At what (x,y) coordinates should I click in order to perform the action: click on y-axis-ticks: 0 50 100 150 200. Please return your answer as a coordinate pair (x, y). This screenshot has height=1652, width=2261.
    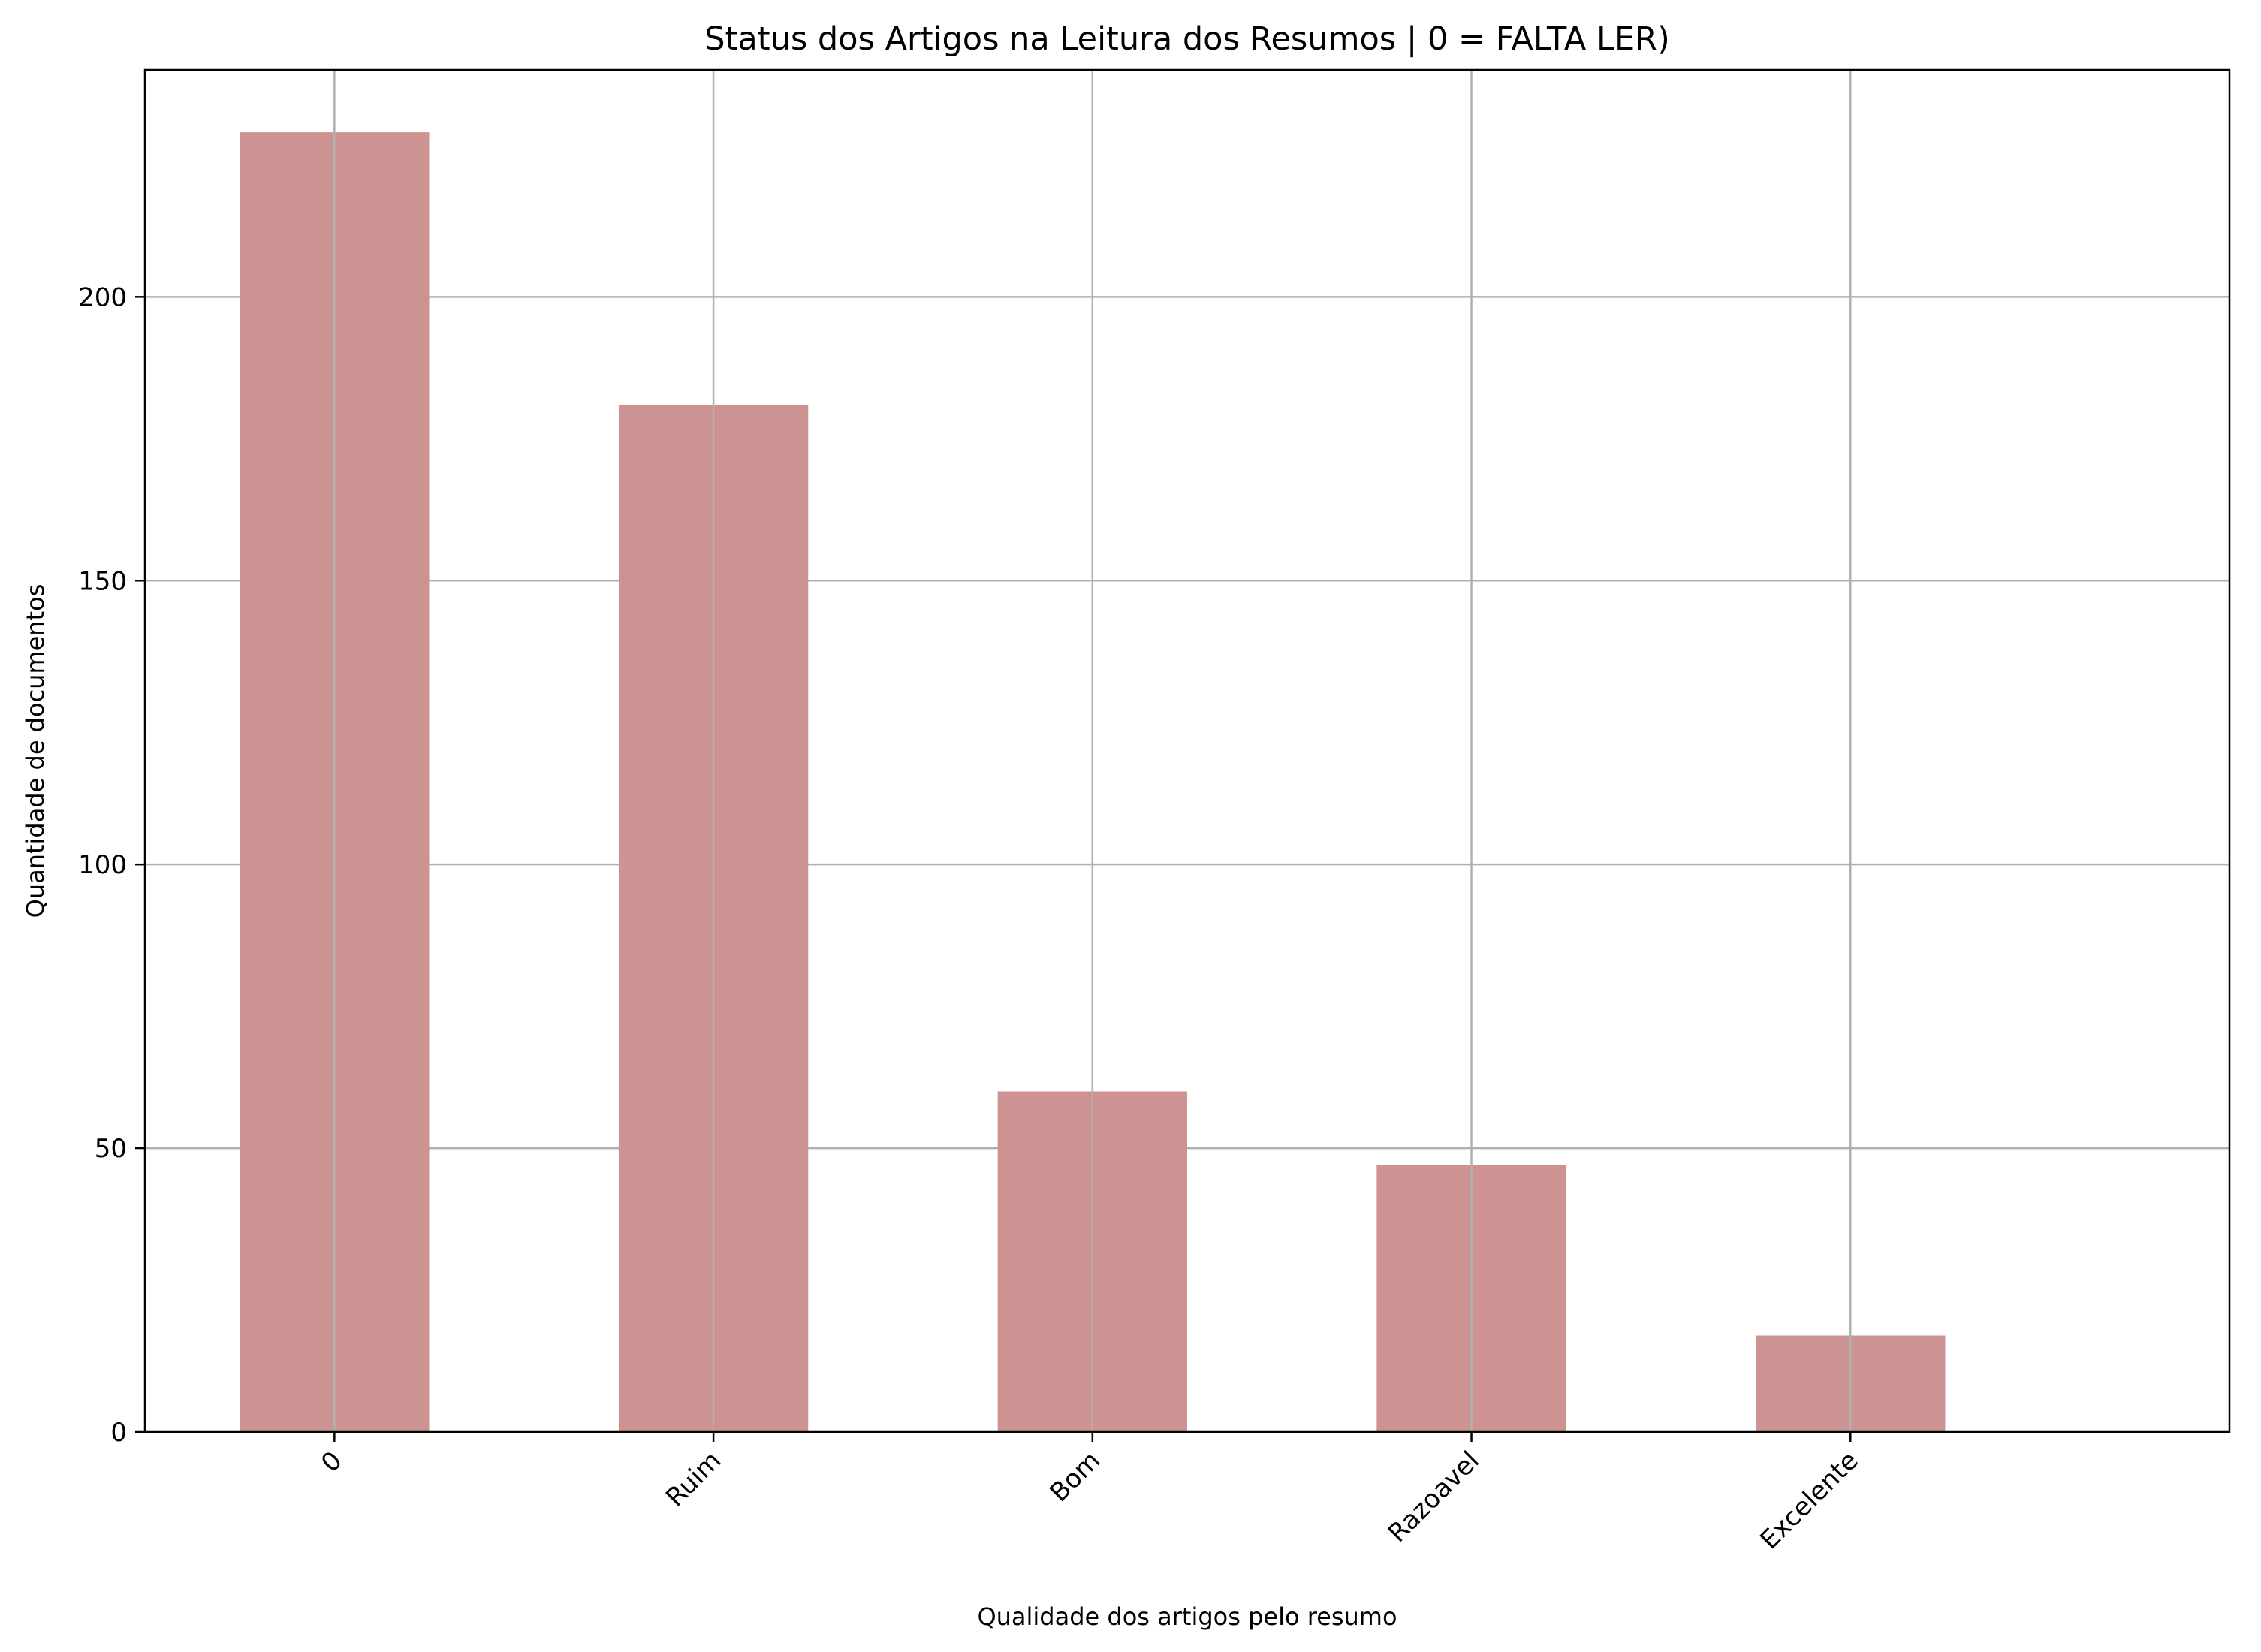
    Looking at the image, I should click on (111, 865).